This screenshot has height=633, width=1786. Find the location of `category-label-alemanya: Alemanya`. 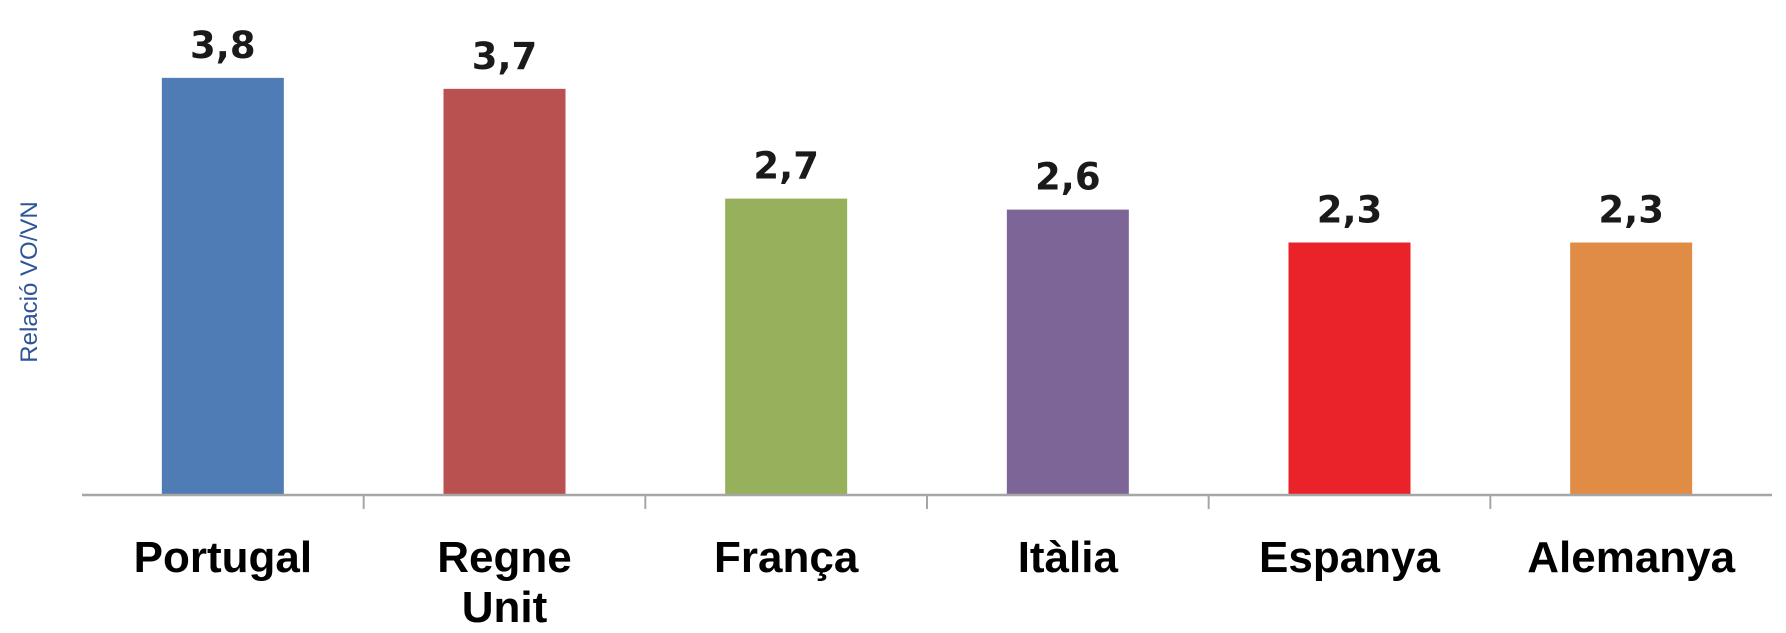

category-label-alemanya: Alemanya is located at coordinates (1631, 557).